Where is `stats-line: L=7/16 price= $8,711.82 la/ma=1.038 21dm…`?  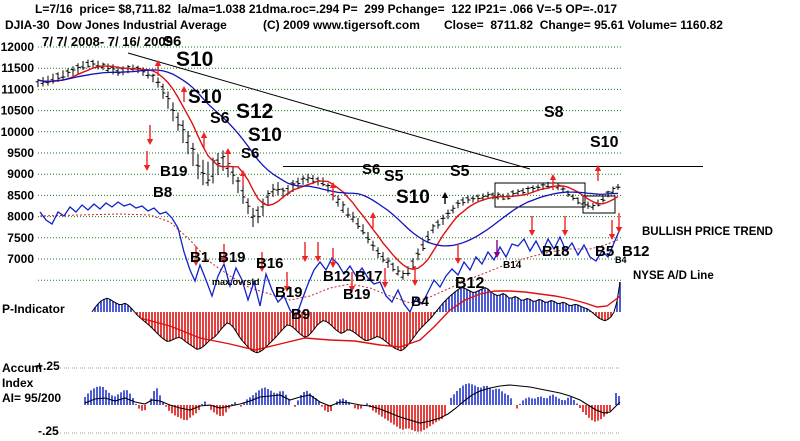
stats-line: L=7/16 price= $8,711.82 la/ma=1.038 21dm… is located at coordinates (326, 9).